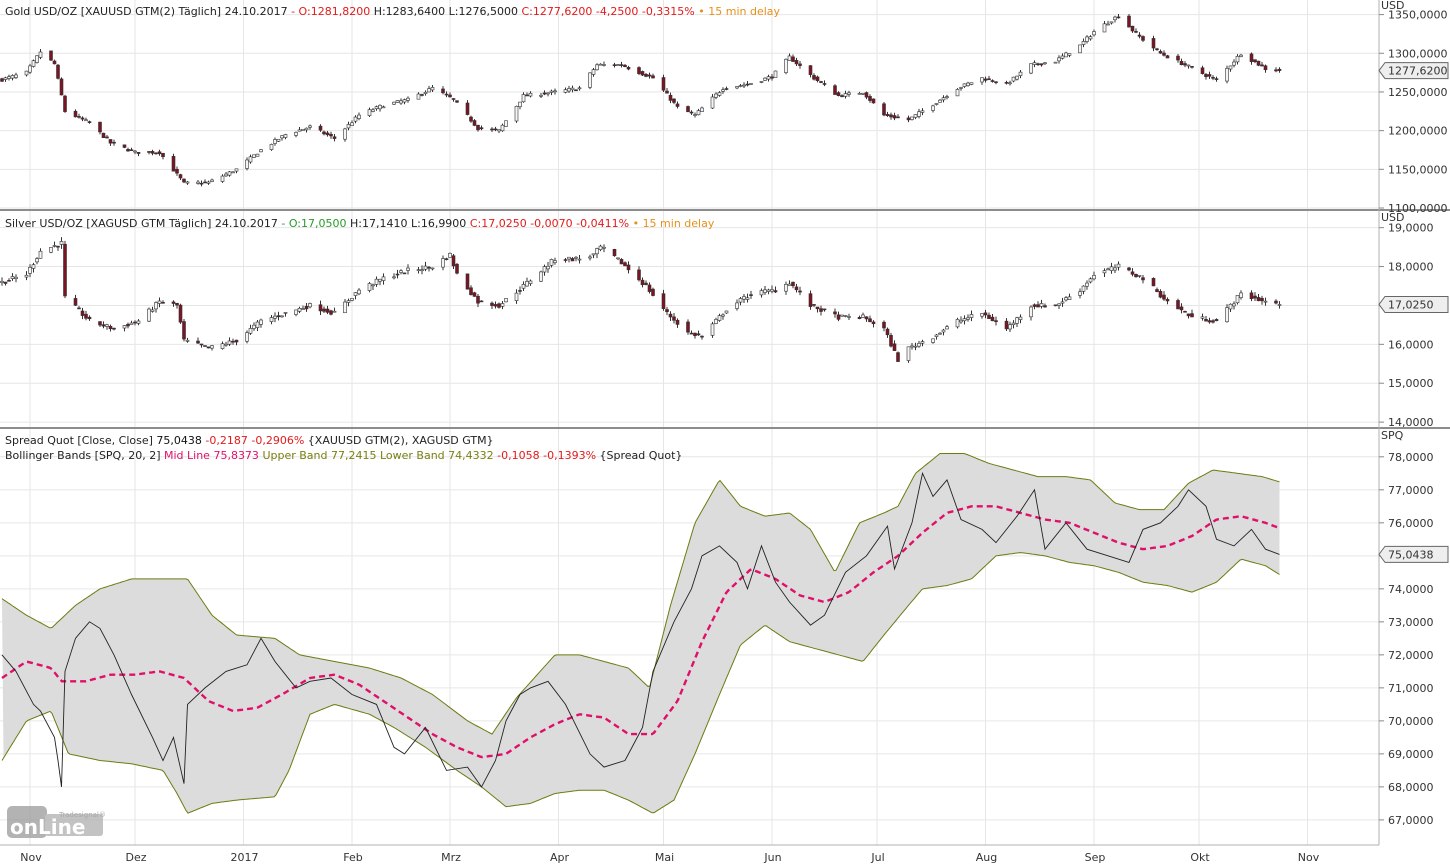 The width and height of the screenshot is (1450, 868). Describe the element at coordinates (437, 455) in the screenshot. I see `bollinger-legend-lower: Lower Band 74,4332` at that location.